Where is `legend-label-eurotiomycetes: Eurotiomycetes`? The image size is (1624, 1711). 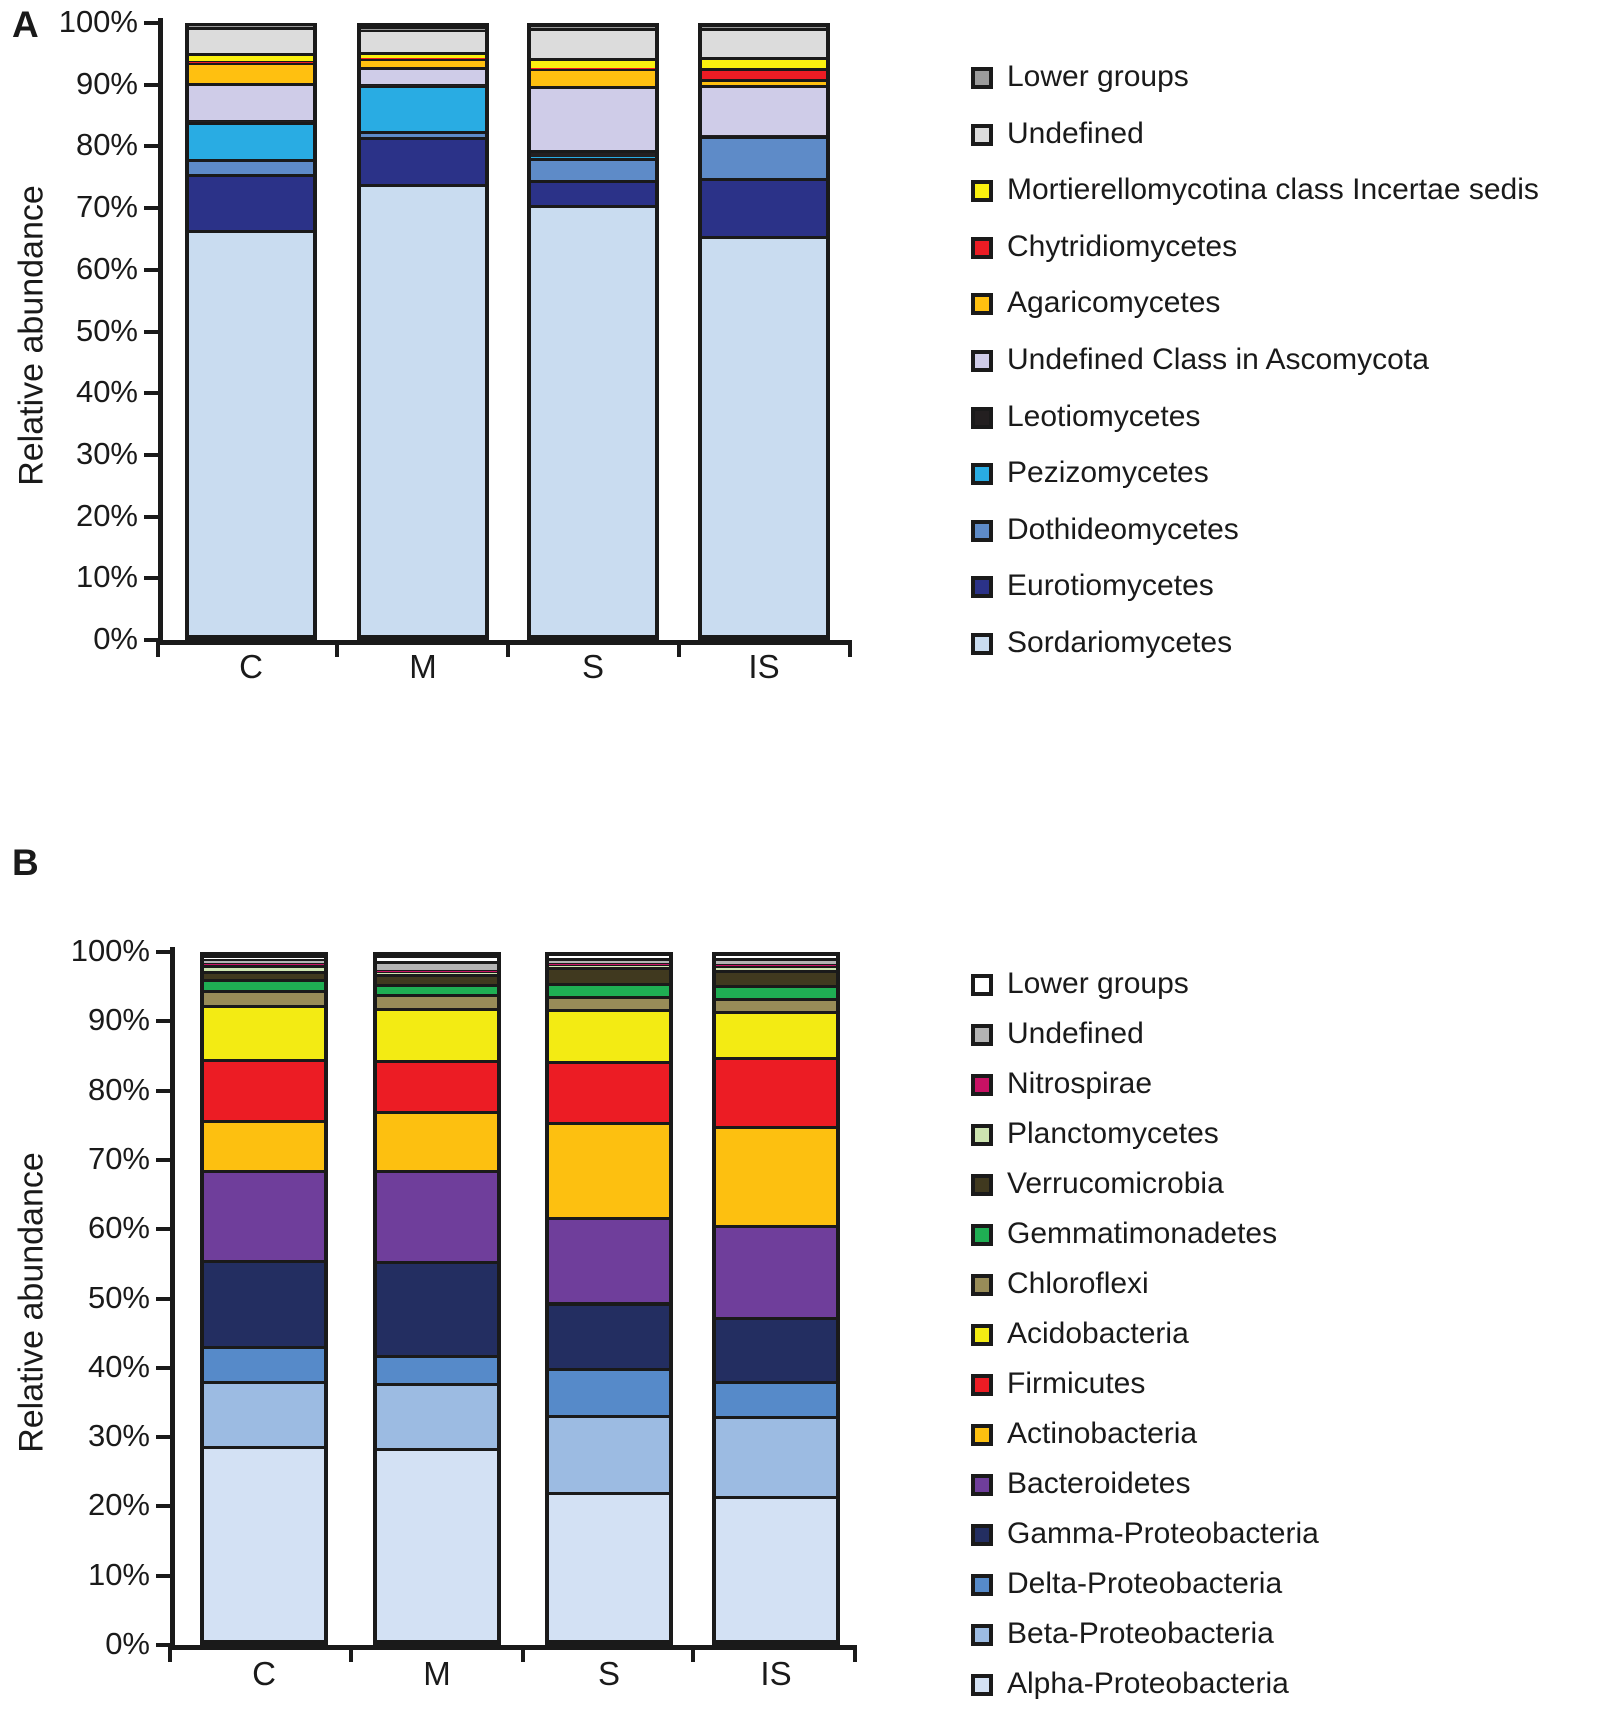 legend-label-eurotiomycetes: Eurotiomycetes is located at coordinates (1110, 586).